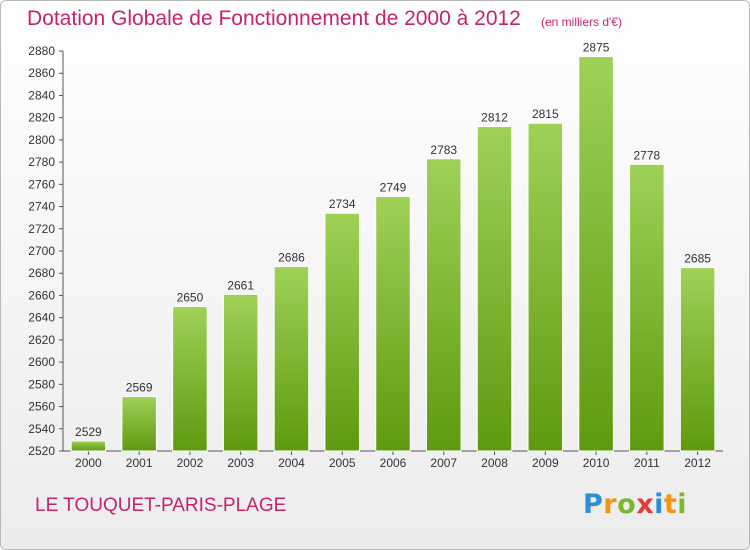 This screenshot has height=550, width=750. Describe the element at coordinates (494, 463) in the screenshot. I see `x-tick-label: 2008` at that location.